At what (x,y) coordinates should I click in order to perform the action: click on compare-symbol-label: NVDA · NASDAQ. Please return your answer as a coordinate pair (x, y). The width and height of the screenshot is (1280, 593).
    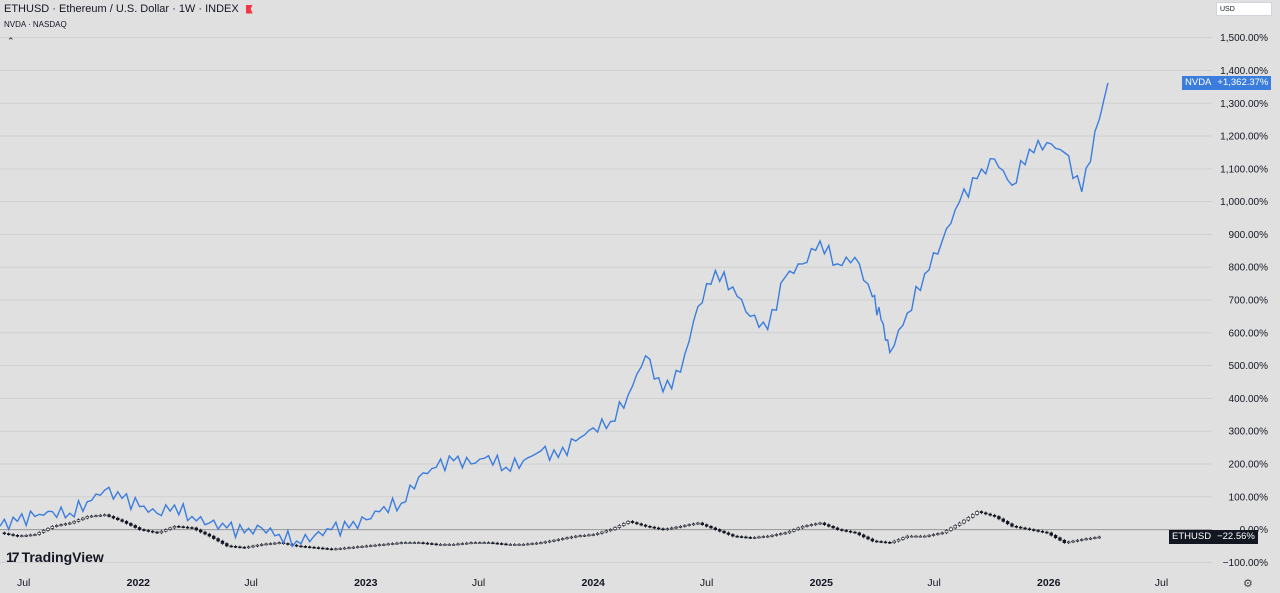
    Looking at the image, I should click on (35, 24).